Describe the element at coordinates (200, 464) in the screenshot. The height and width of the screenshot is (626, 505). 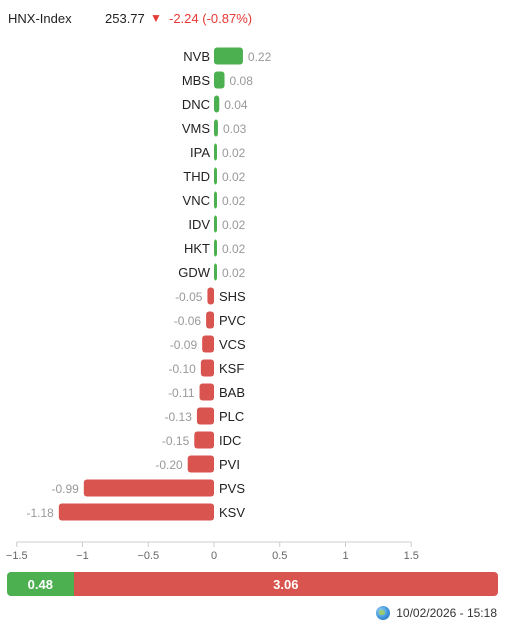
I see `bar-pvi` at that location.